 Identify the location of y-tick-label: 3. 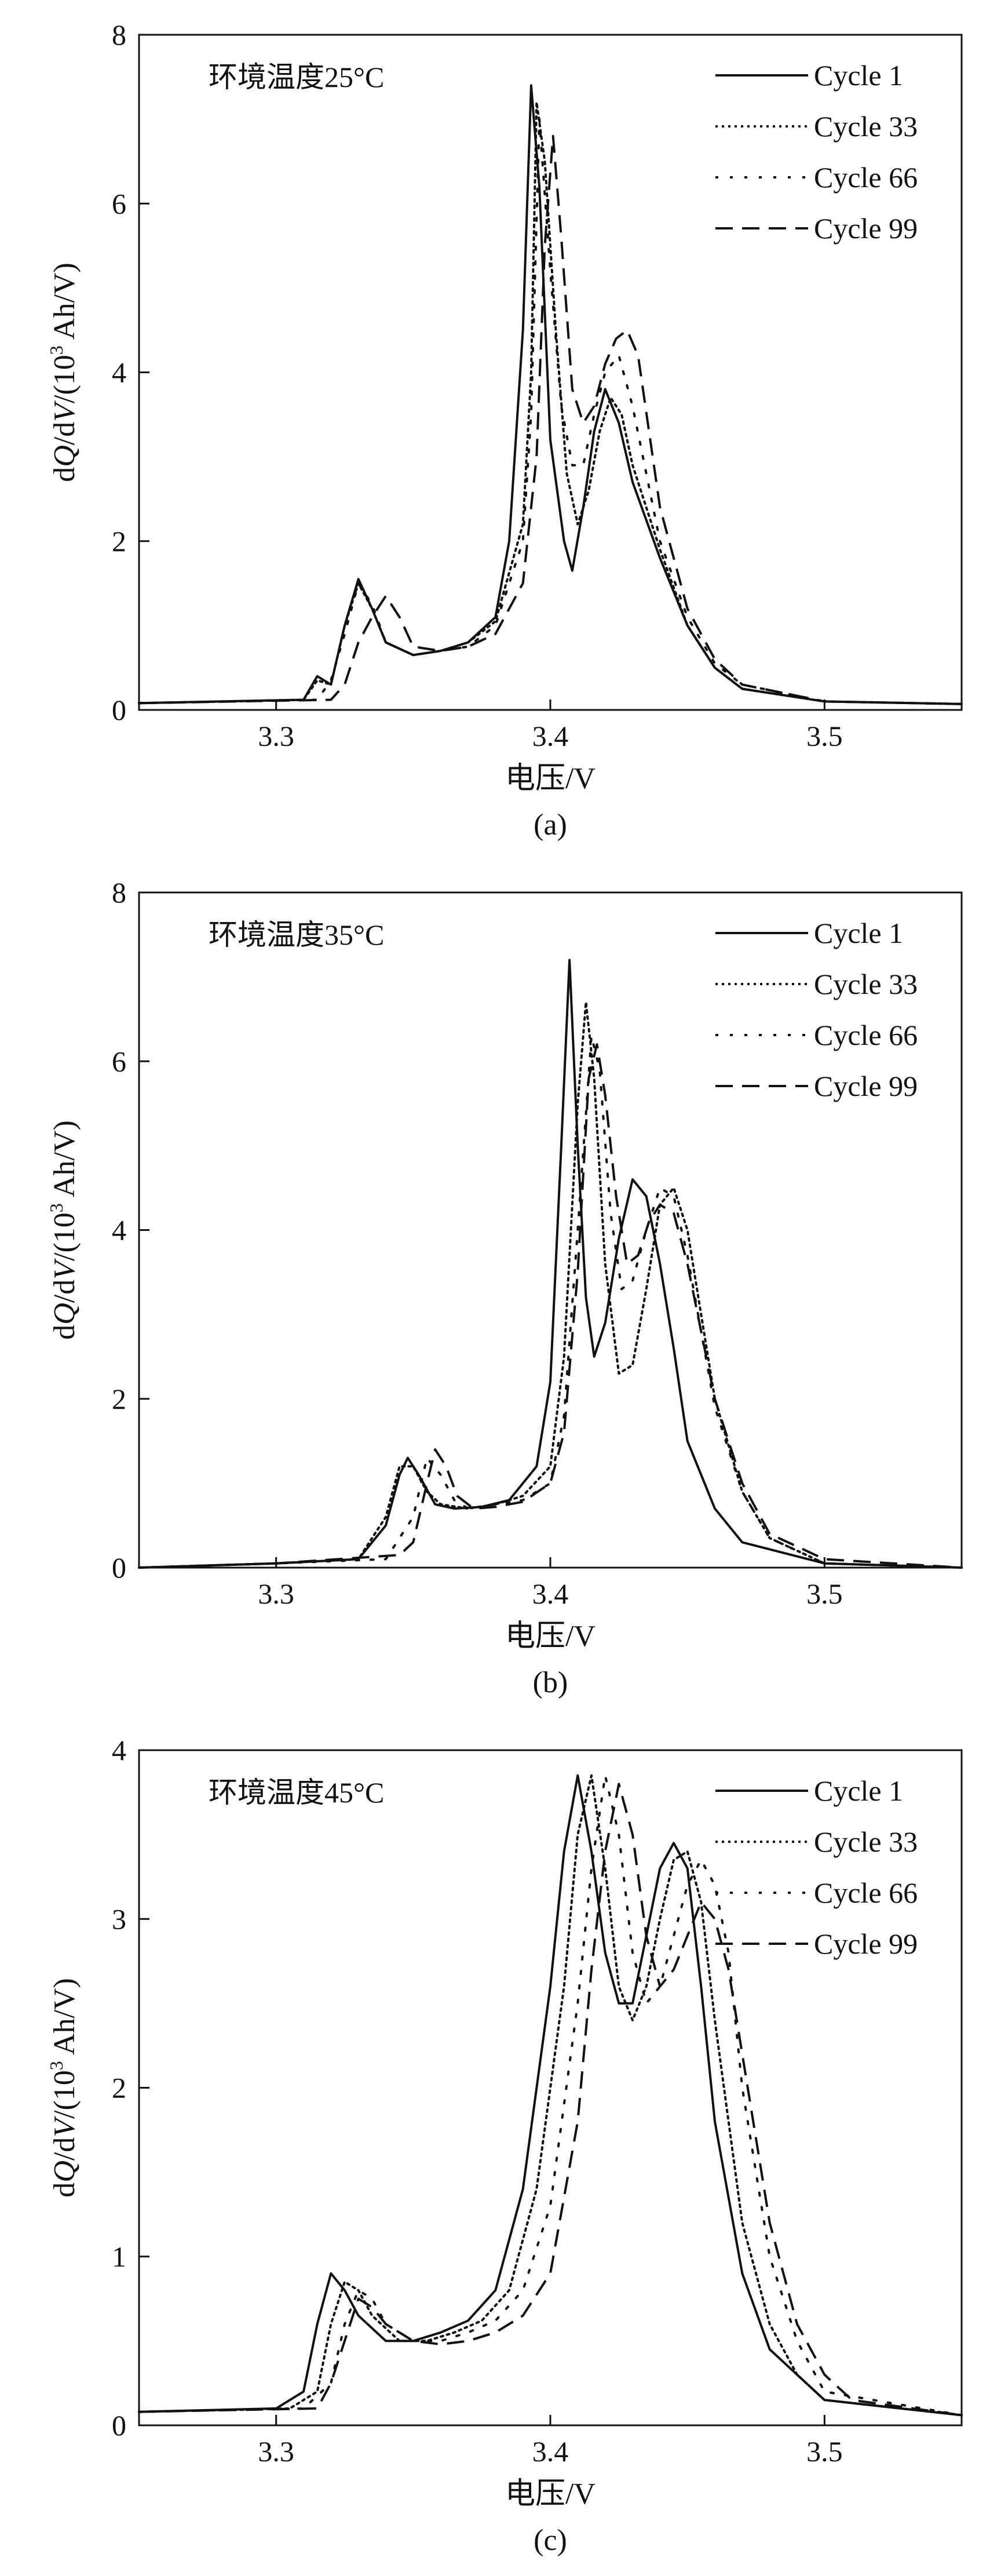
(119, 1919).